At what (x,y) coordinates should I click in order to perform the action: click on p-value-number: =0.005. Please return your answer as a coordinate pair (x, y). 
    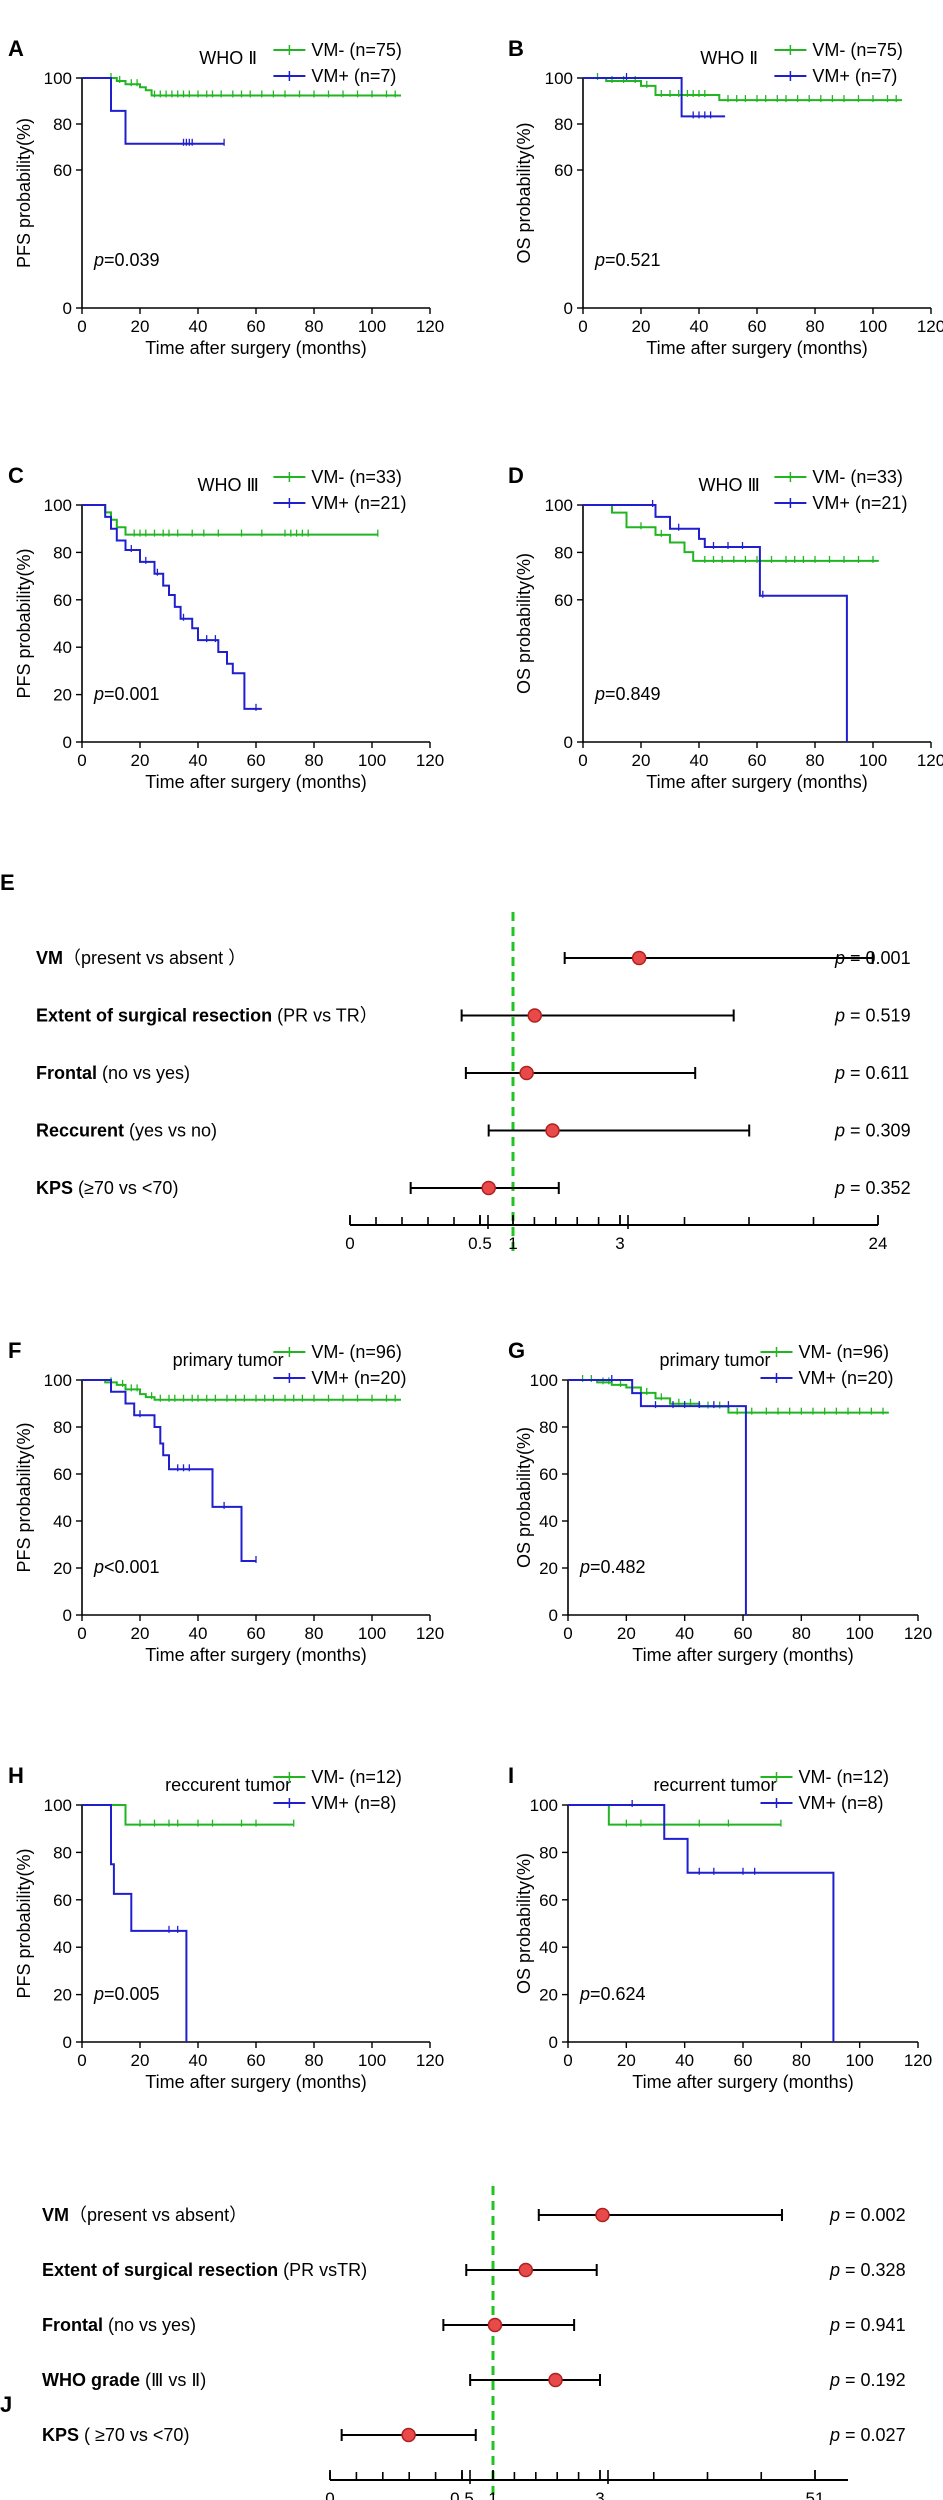
    Looking at the image, I should click on (132, 1994).